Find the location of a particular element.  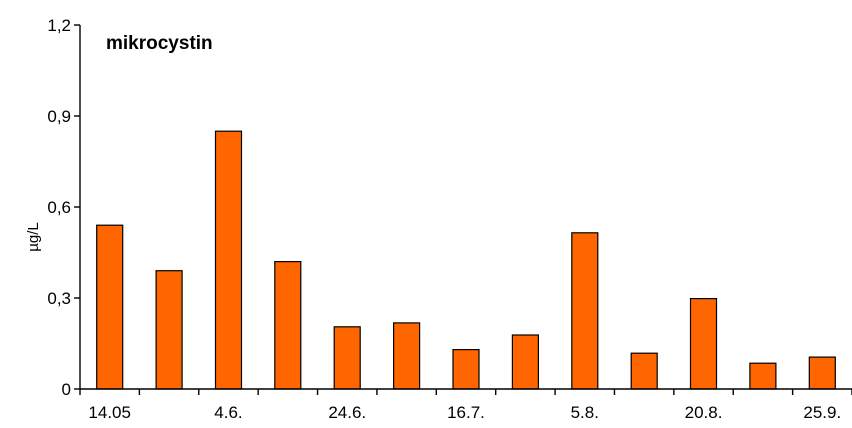

x-tick-label-0: 14.05 is located at coordinates (109, 412).